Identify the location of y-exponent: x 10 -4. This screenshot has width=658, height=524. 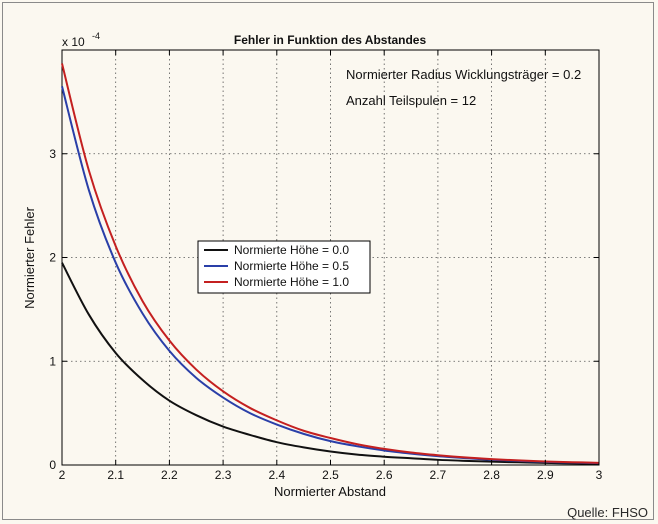
(81, 40).